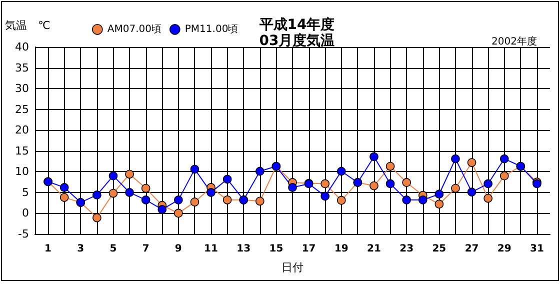  I want to click on y-tick-label: 40, so click(22, 47).